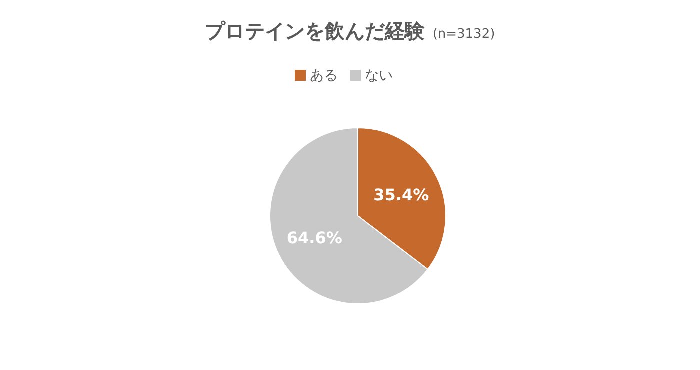 Image resolution: width=700 pixels, height=370 pixels. Describe the element at coordinates (379, 76) in the screenshot. I see `legend-label: ない` at that location.